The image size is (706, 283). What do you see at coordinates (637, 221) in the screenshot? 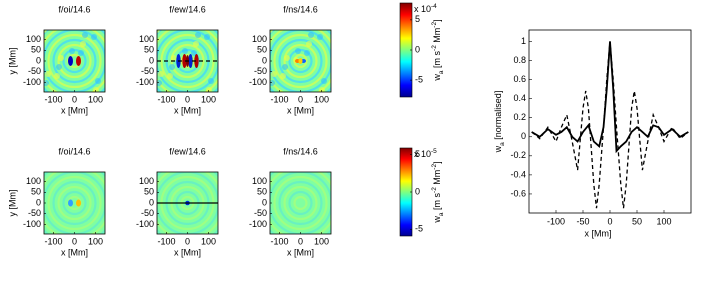
I see `x-tick-label: 50` at bounding box center [637, 221].